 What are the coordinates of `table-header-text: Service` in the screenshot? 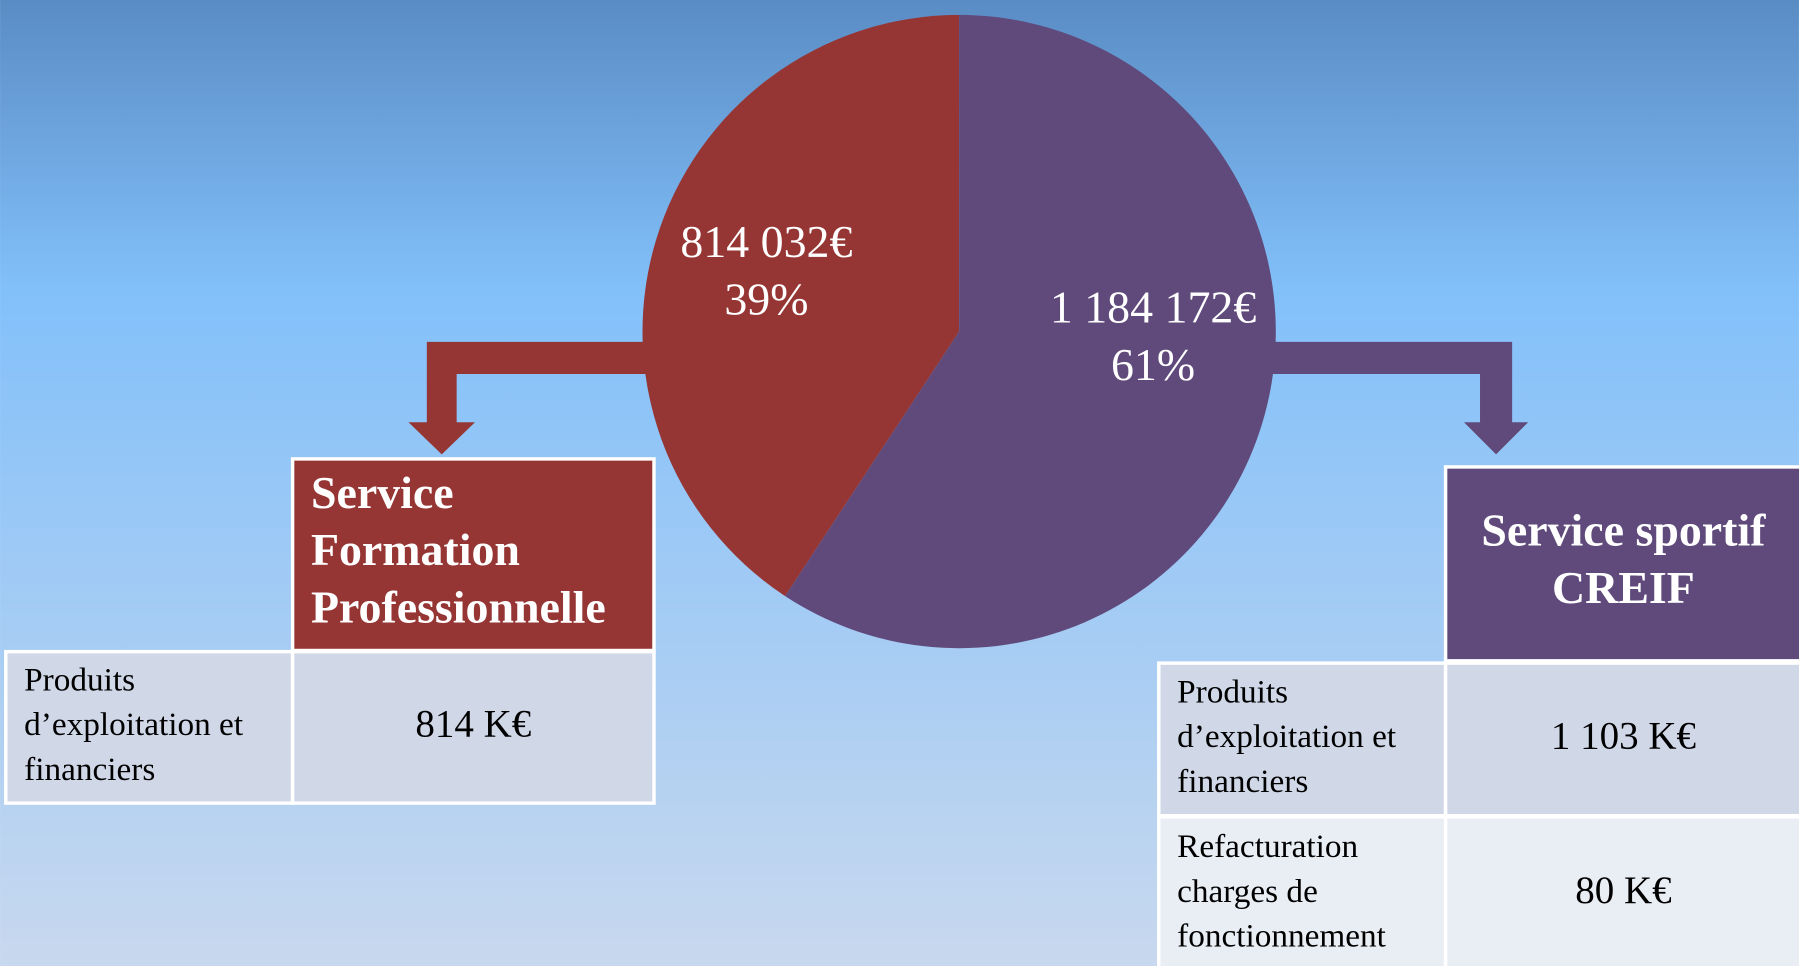 It's located at (382, 492).